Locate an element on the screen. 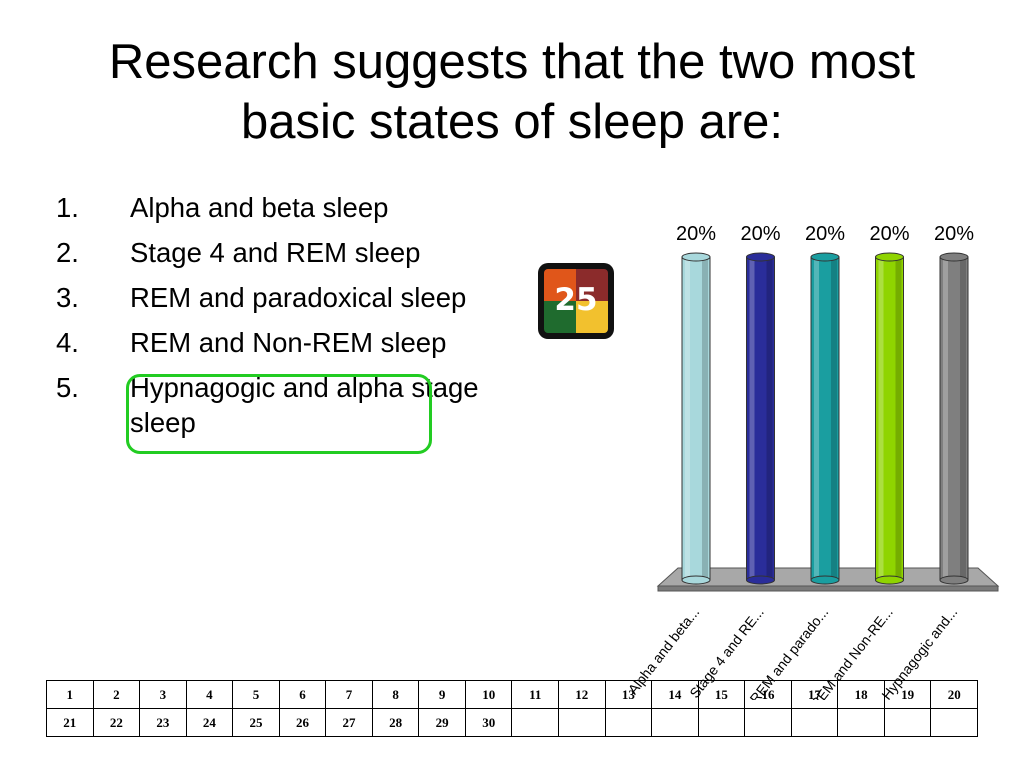 The height and width of the screenshot is (768, 1024). answer-option-1: 1. Alpha and beta sleep is located at coordinates (281, 207).